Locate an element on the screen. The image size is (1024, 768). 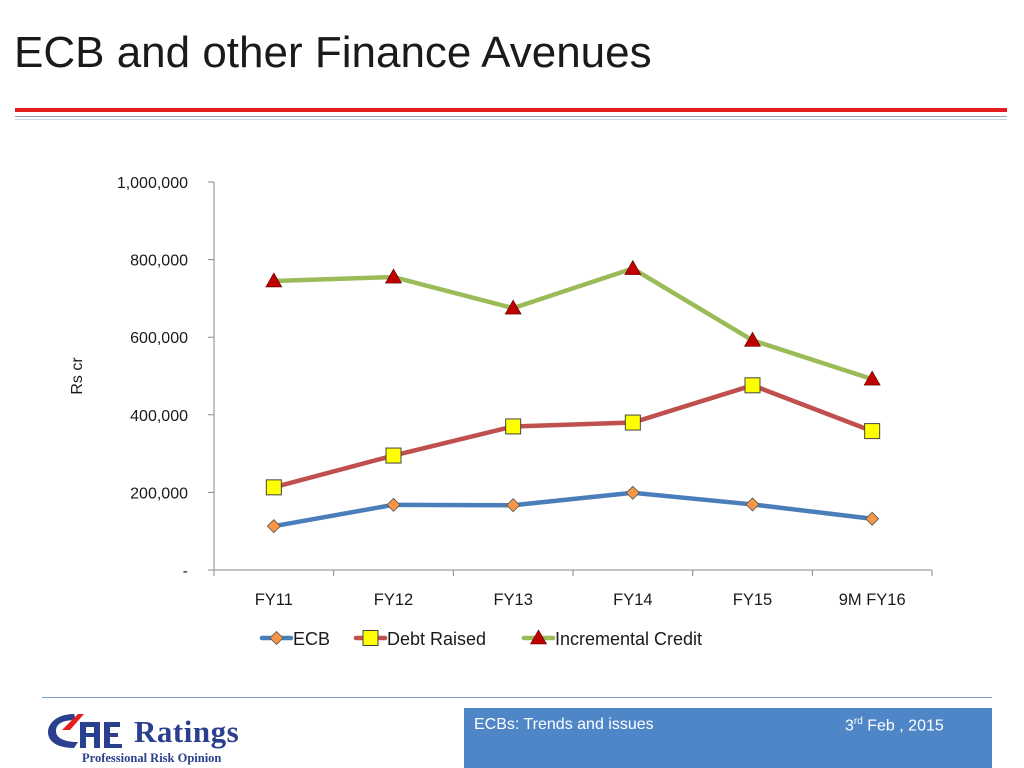
legend-label-ecb: ECB is located at coordinates (311, 639).